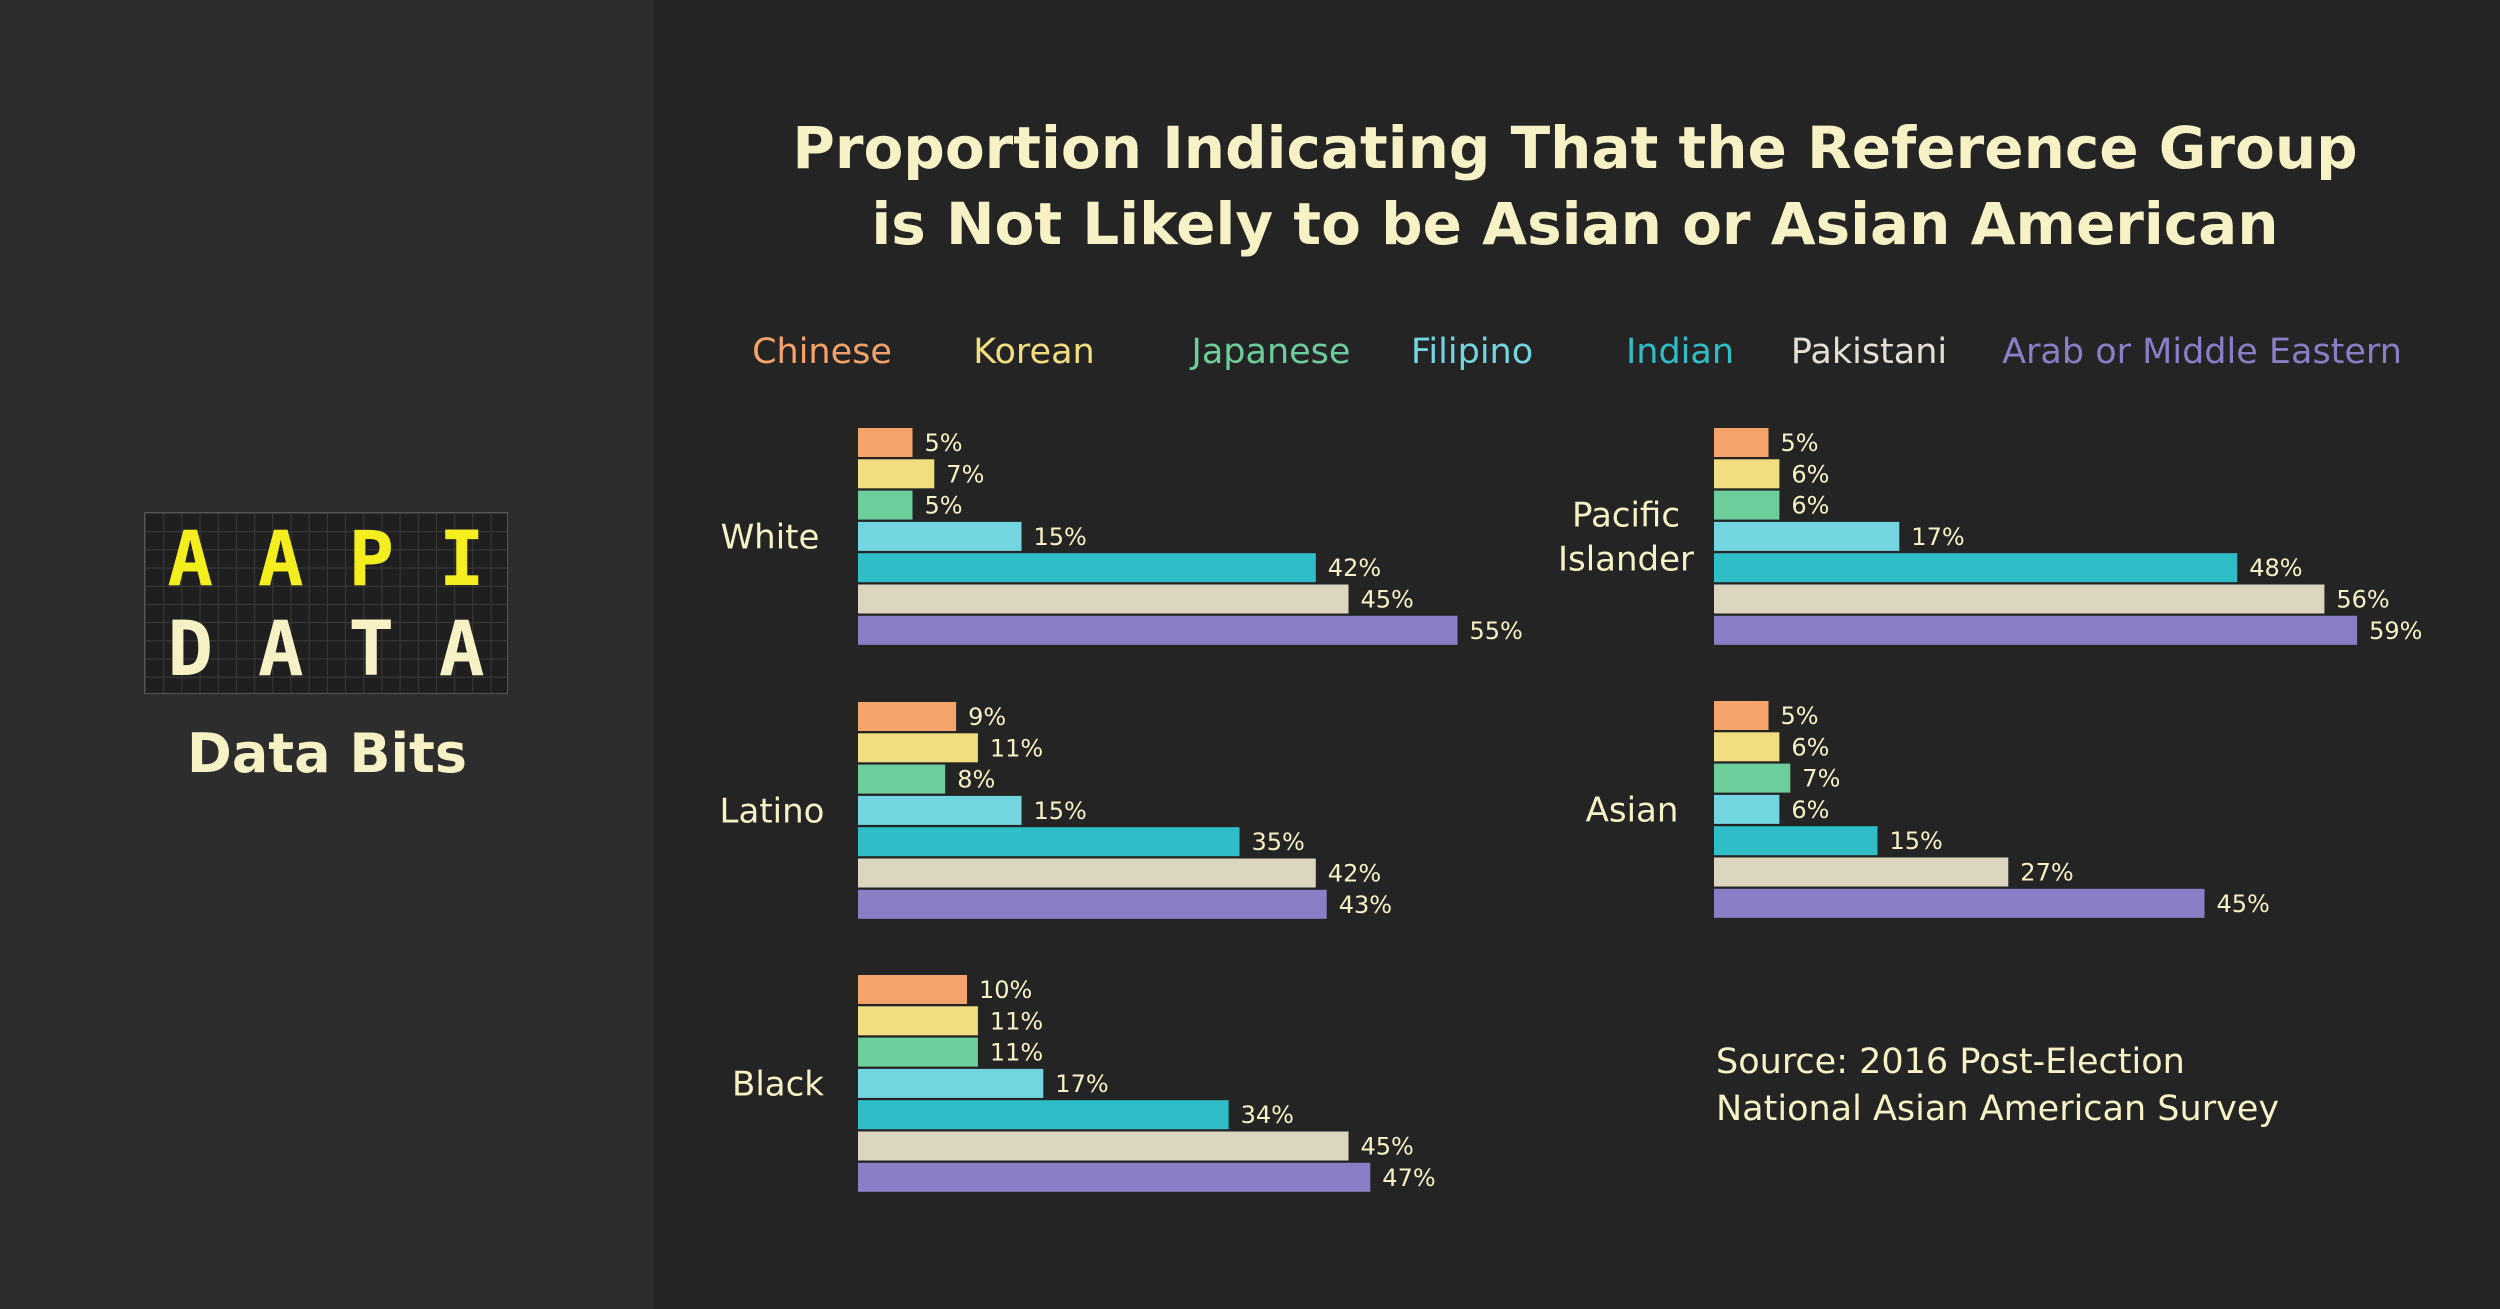  Describe the element at coordinates (772, 811) in the screenshot. I see `group-label: Latino` at that location.